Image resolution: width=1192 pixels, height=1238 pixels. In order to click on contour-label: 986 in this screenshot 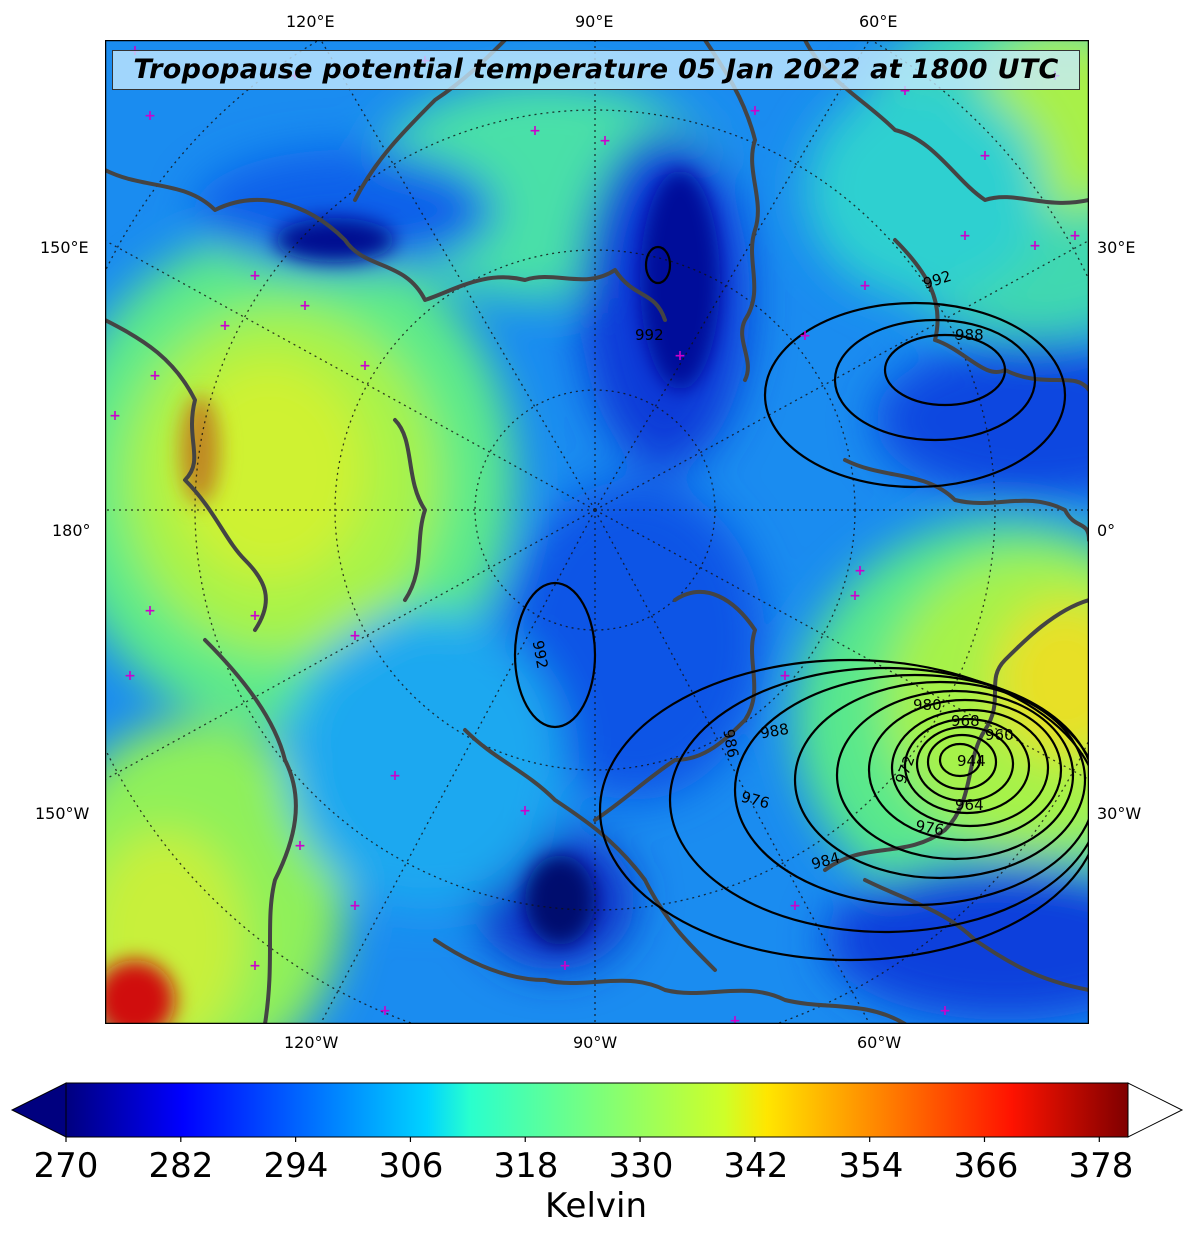, I will do `click(730, 743)`.